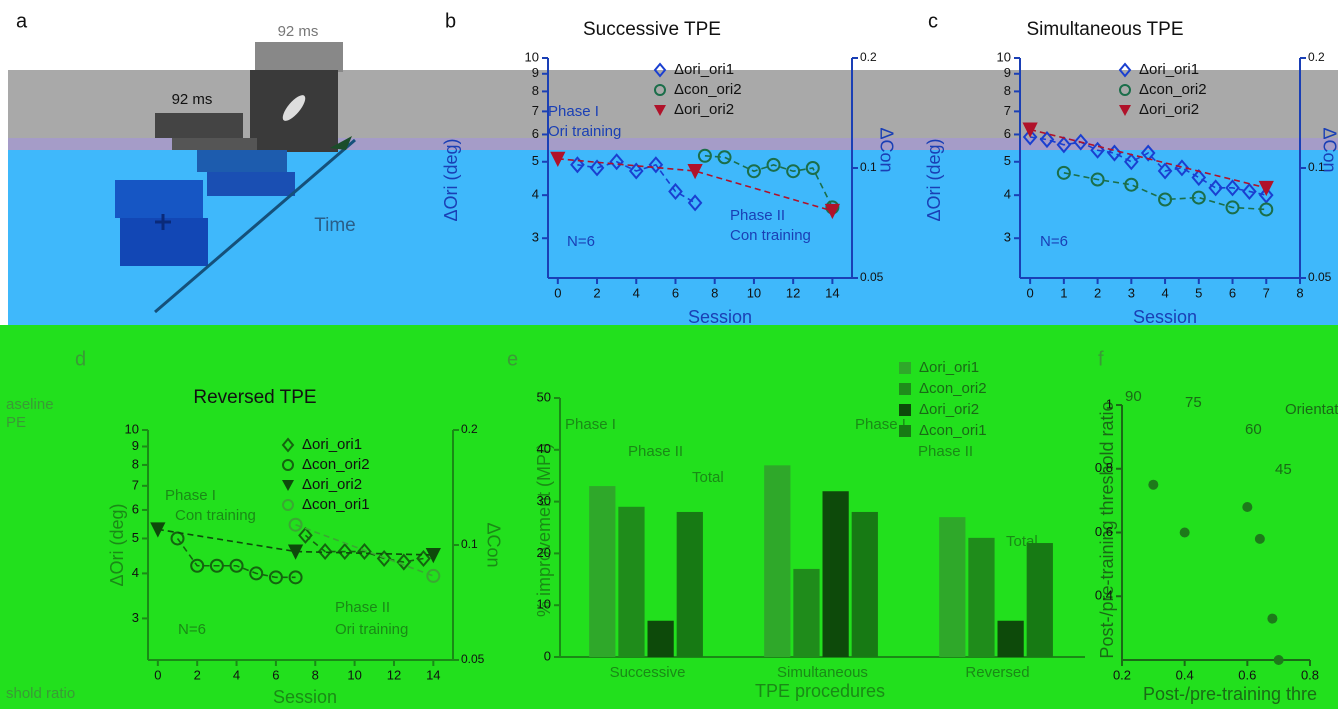 The image size is (1338, 709). Describe the element at coordinates (1063, 292) in the screenshot. I see `x-tick-label: 1` at that location.